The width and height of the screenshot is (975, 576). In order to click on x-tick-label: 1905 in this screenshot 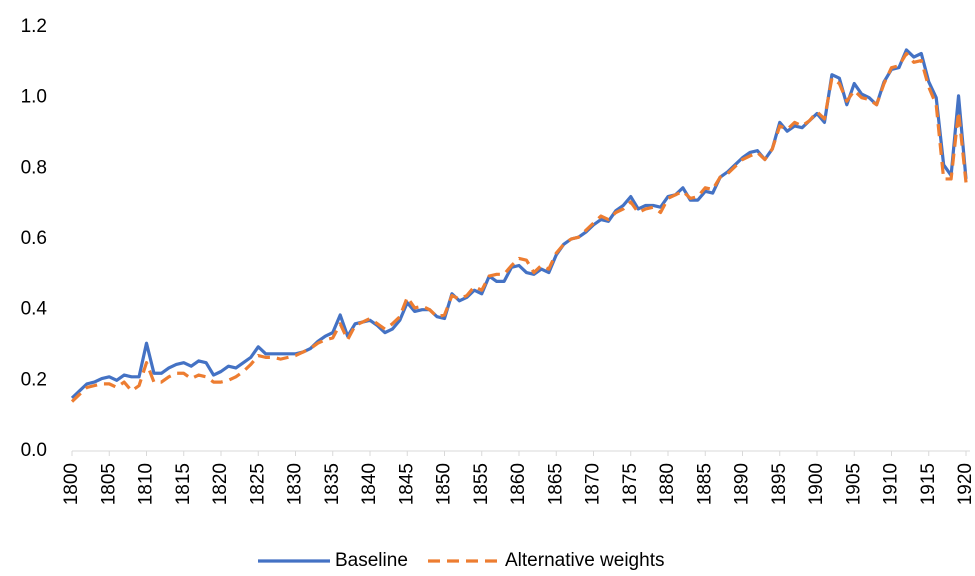, I will do `click(853, 484)`.